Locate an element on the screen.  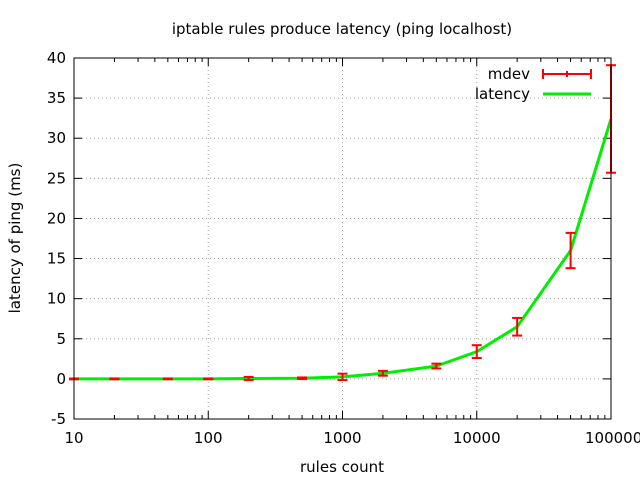
y-tick-label: 35 is located at coordinates (56, 98).